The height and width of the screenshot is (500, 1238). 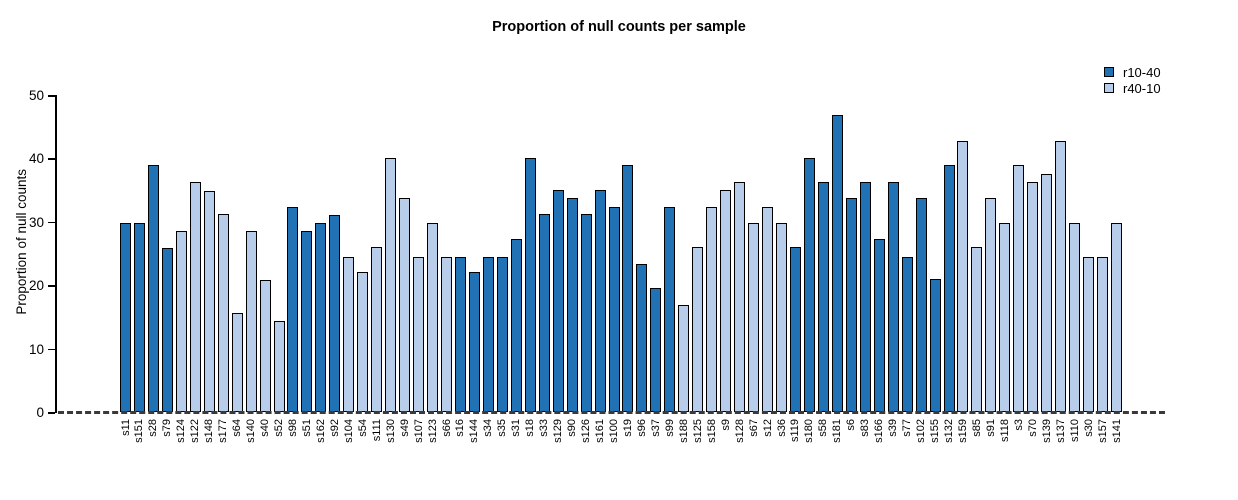 I want to click on x-tick-label: s123, so click(x=432, y=431).